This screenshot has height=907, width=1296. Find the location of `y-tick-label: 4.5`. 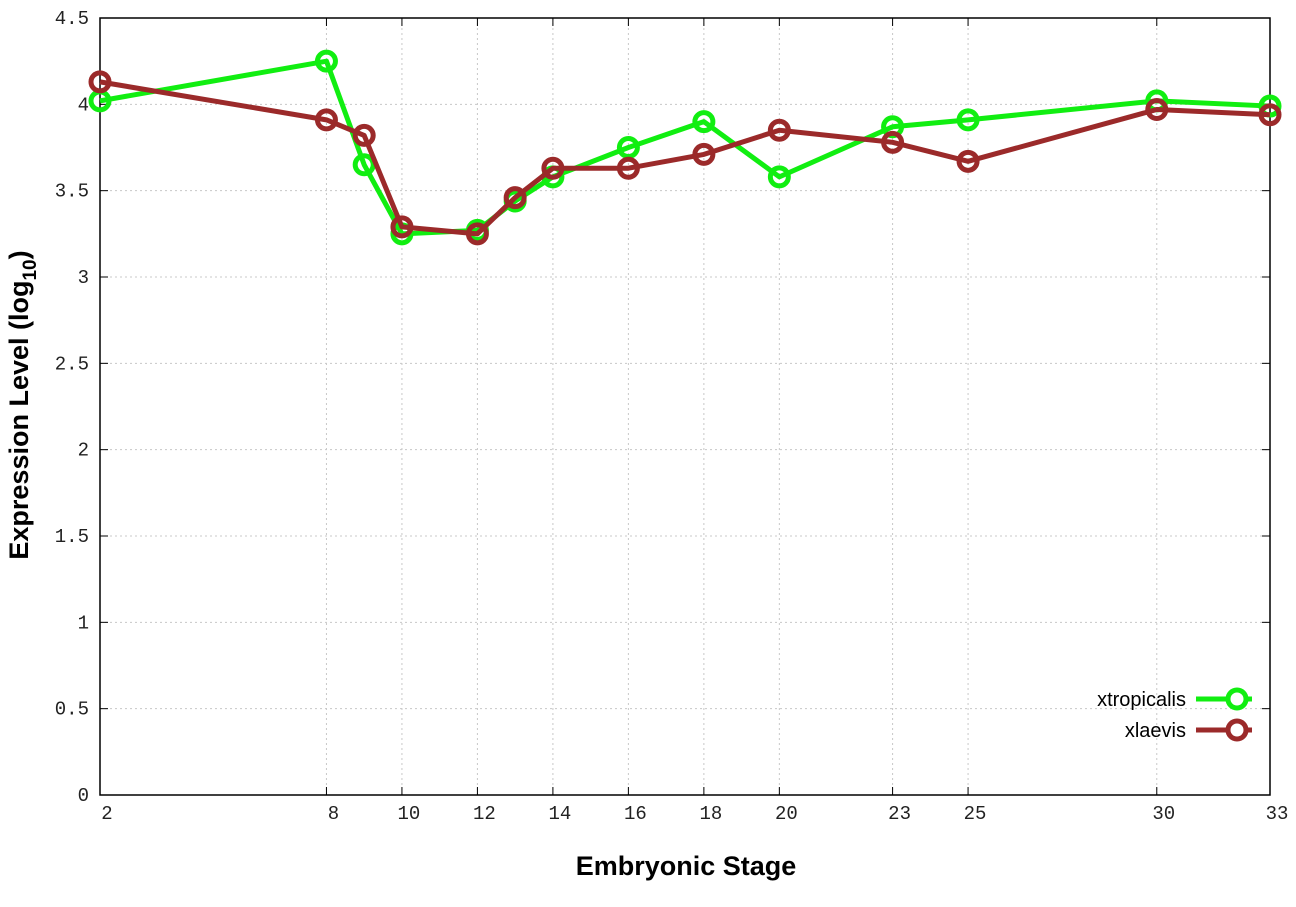

y-tick-label: 4.5 is located at coordinates (72, 19).